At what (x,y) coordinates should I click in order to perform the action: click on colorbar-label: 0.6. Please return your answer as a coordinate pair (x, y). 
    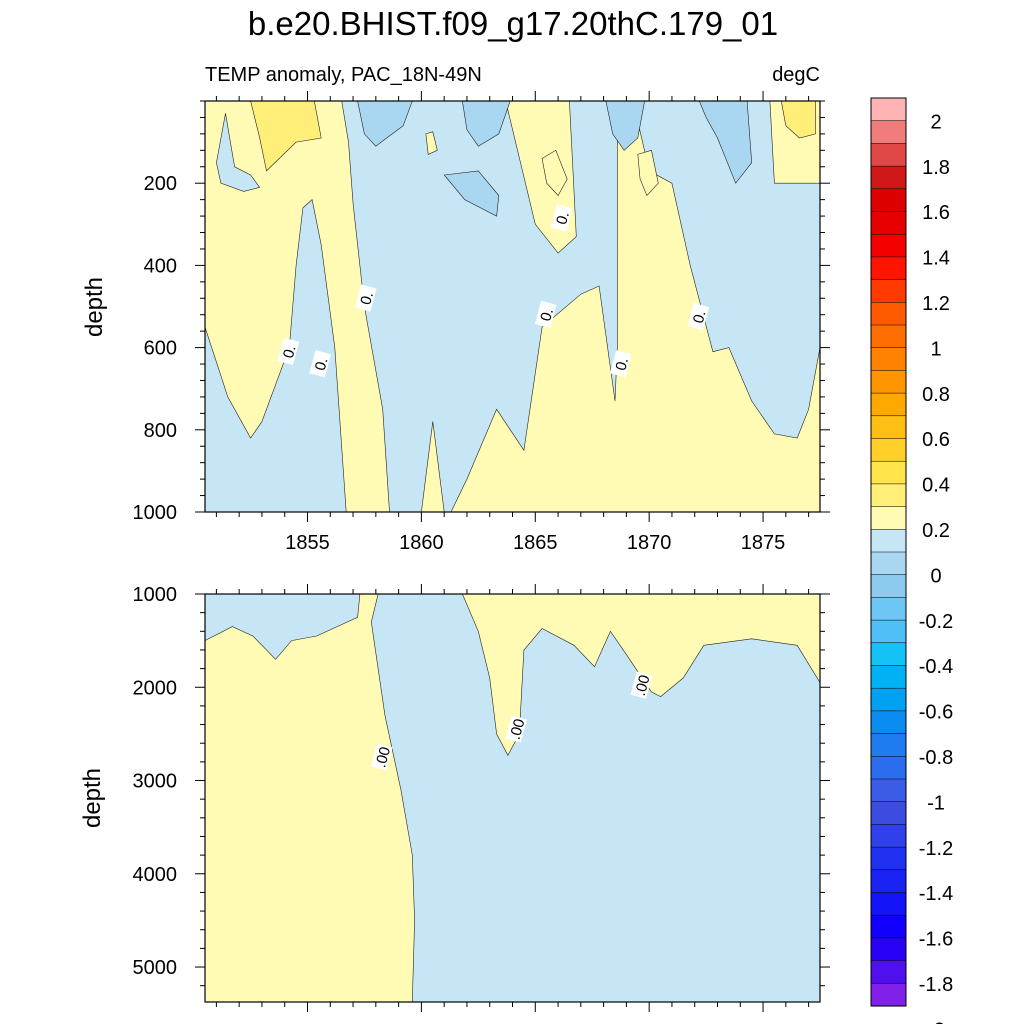
    Looking at the image, I should click on (936, 440).